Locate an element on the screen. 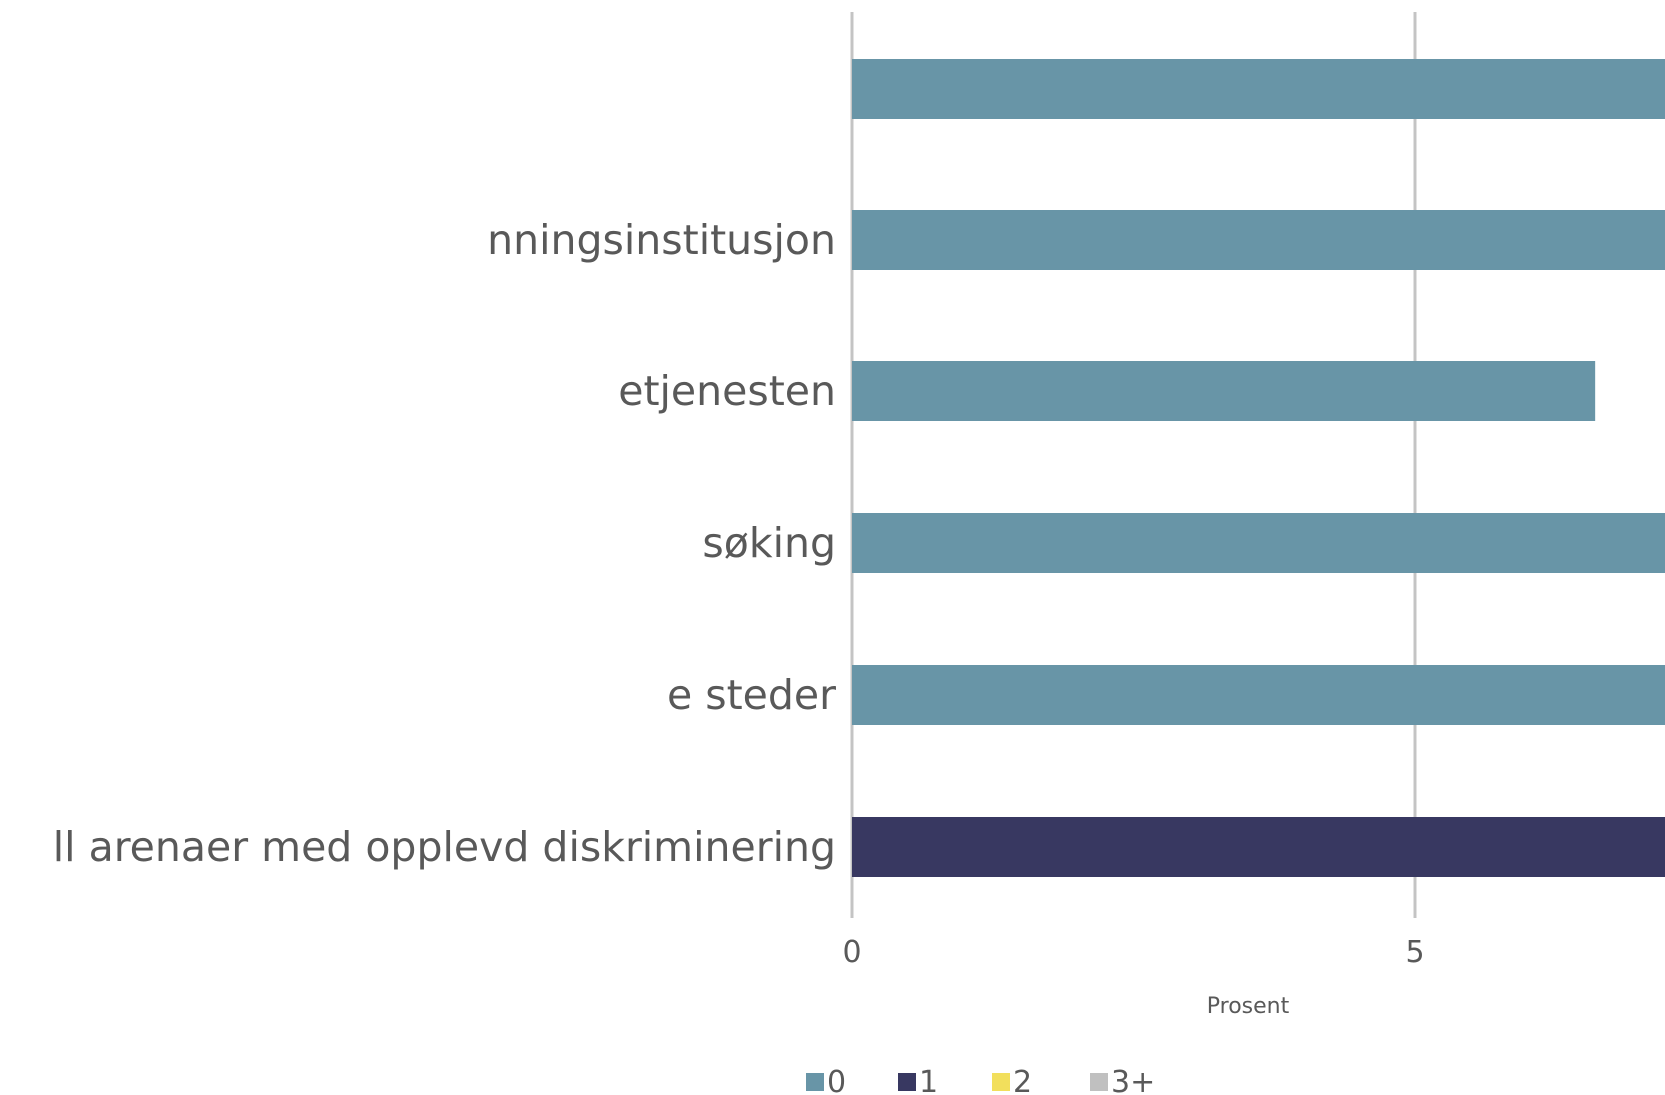 The image size is (1665, 1095). category-label: ll arenaer med opplevd diskriminering is located at coordinates (444, 847).